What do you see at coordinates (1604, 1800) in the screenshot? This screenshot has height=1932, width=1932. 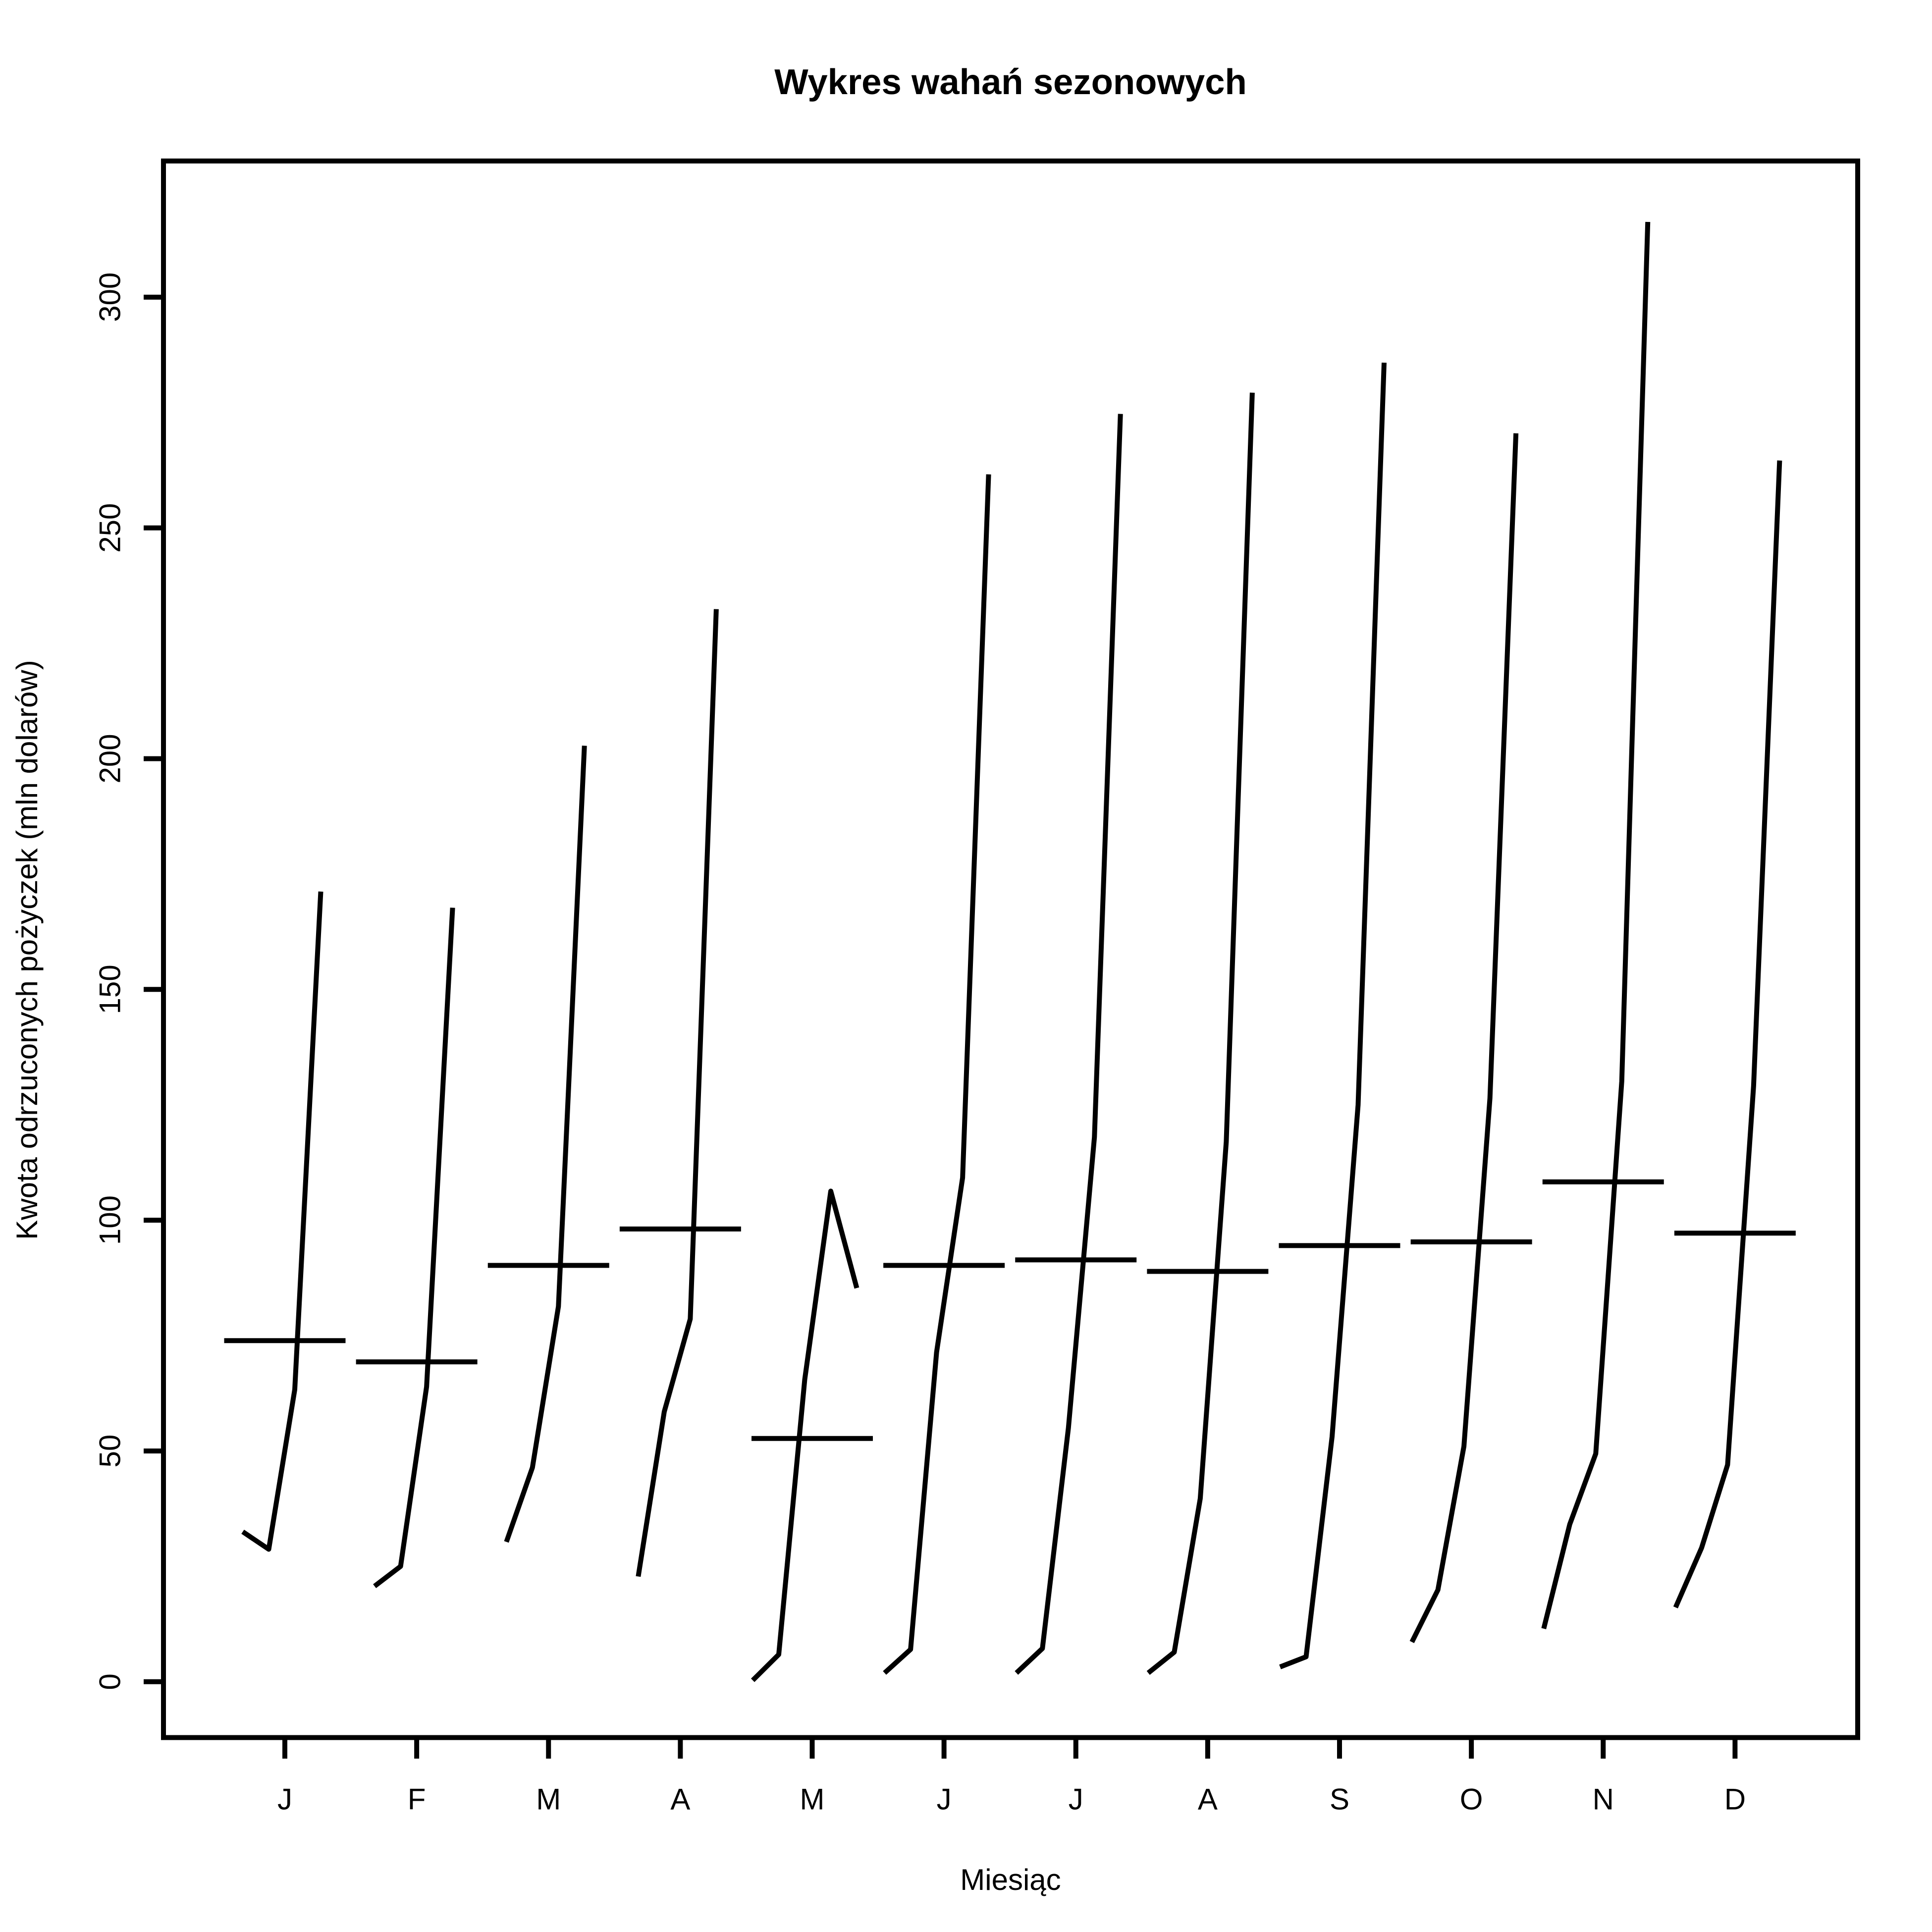 I see `x-tick-label: N` at bounding box center [1604, 1800].